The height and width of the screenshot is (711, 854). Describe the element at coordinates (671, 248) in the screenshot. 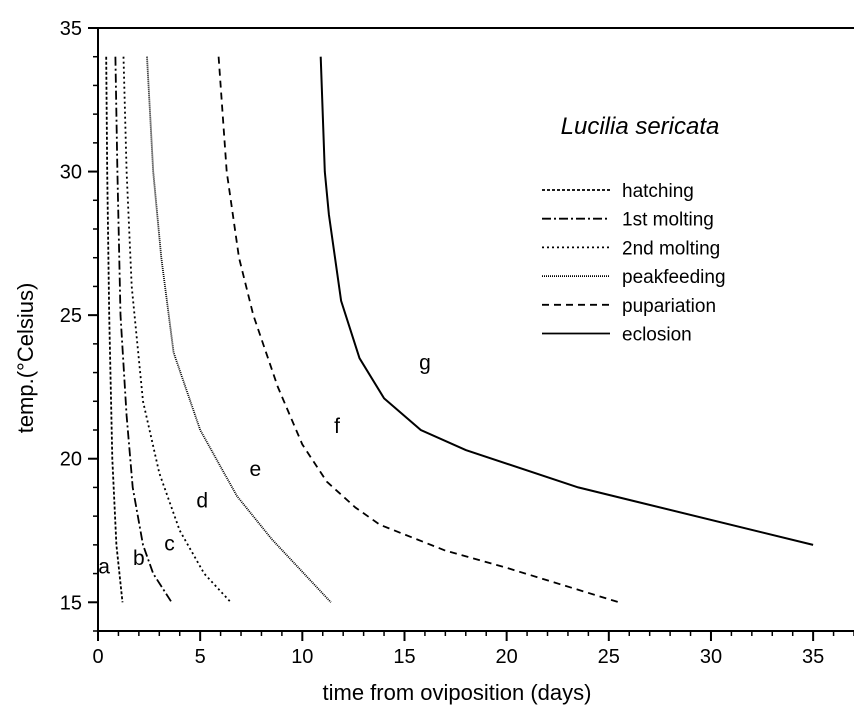

I see `legend-label: 2nd molting` at that location.